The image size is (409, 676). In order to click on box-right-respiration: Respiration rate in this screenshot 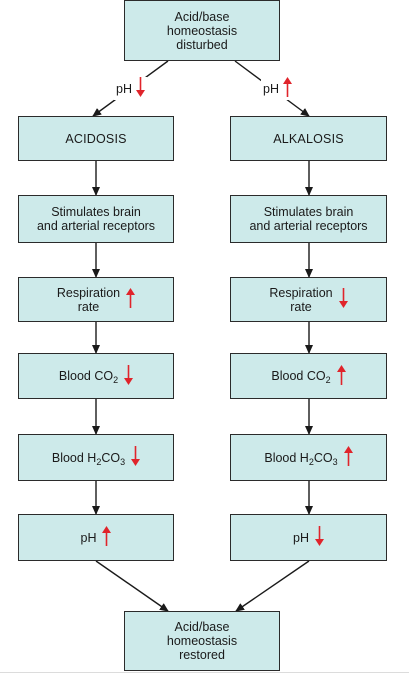, I will do `click(308, 299)`.